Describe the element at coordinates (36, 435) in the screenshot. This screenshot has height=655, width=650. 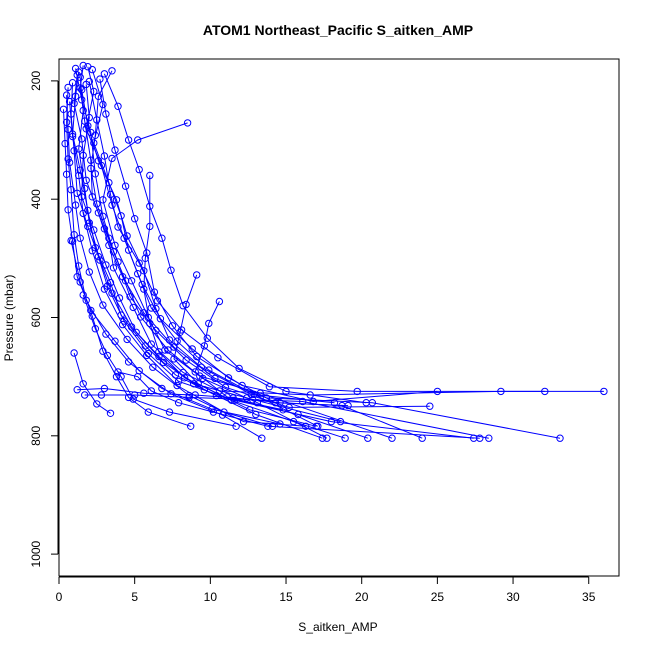
I see `y-tick-label: 800` at that location.